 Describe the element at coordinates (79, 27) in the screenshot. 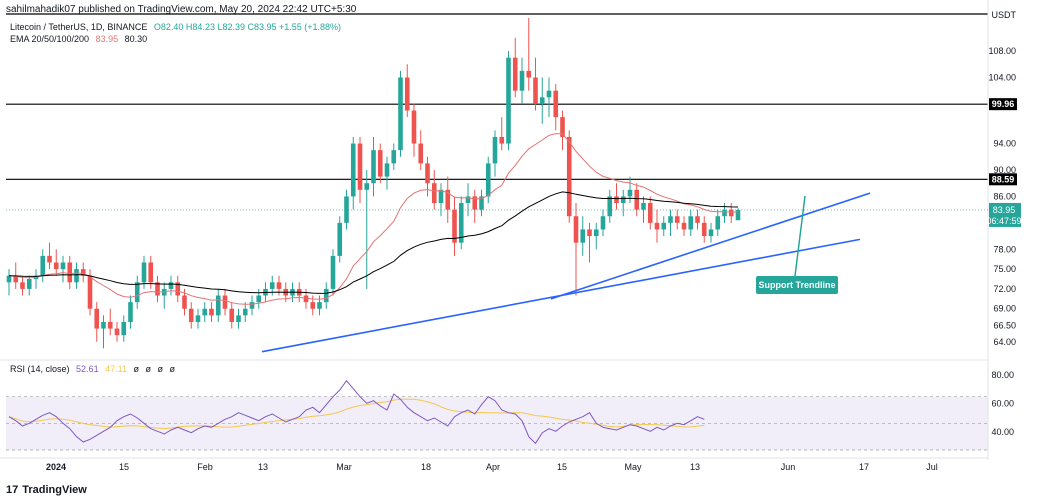

I see `symbol-name: Litecoin / TetherUS, 1D, BINANCE` at that location.